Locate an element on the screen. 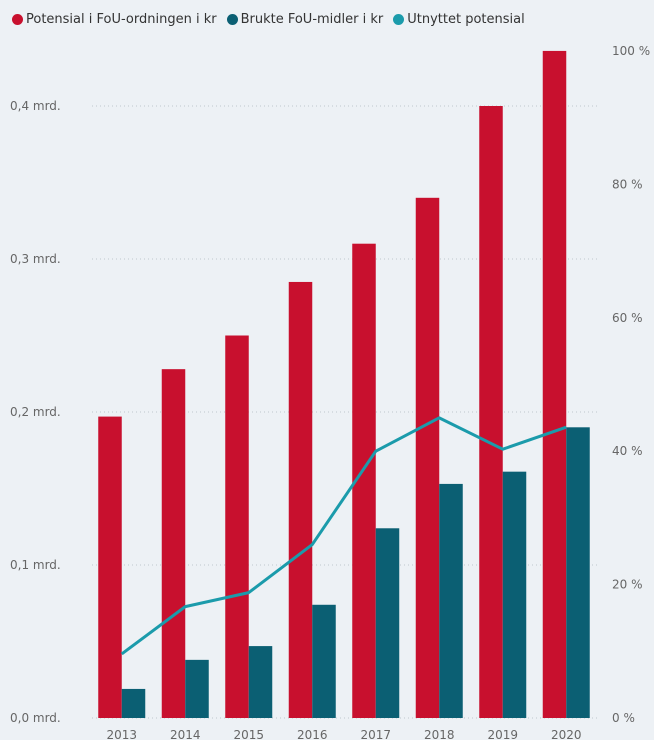 The height and width of the screenshot is (740, 654). y-left-tick-label: 0,2 mrd. is located at coordinates (35, 412).